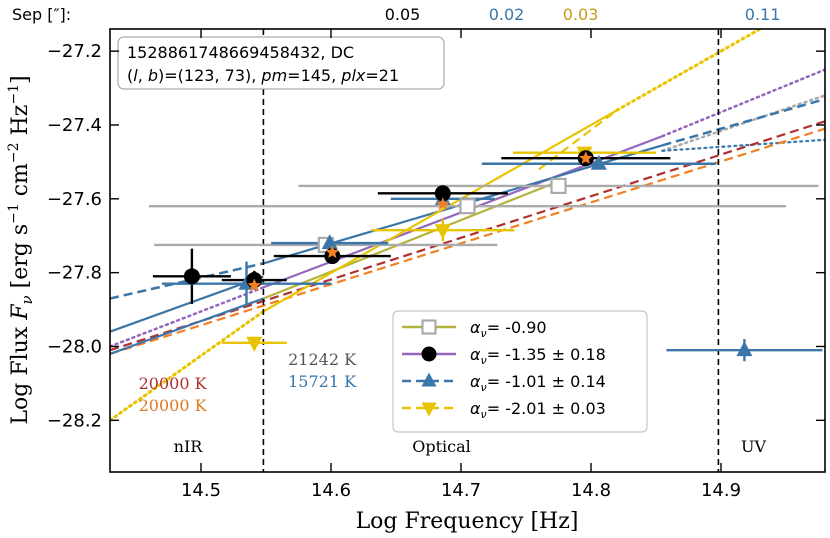  I want to click on region-labels: nIR Optical UV, so click(470, 446).